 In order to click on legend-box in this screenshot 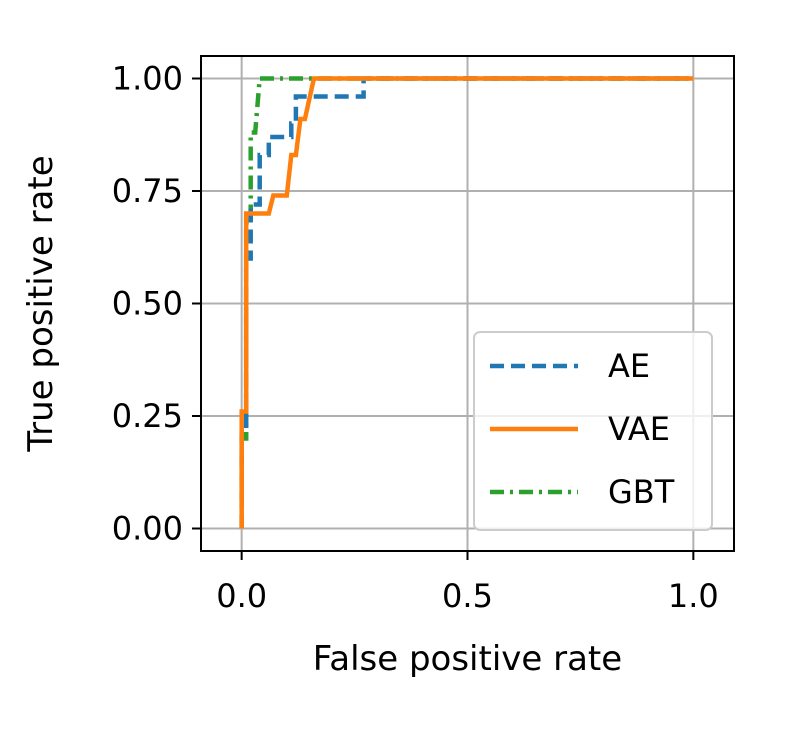, I will do `click(593, 431)`.